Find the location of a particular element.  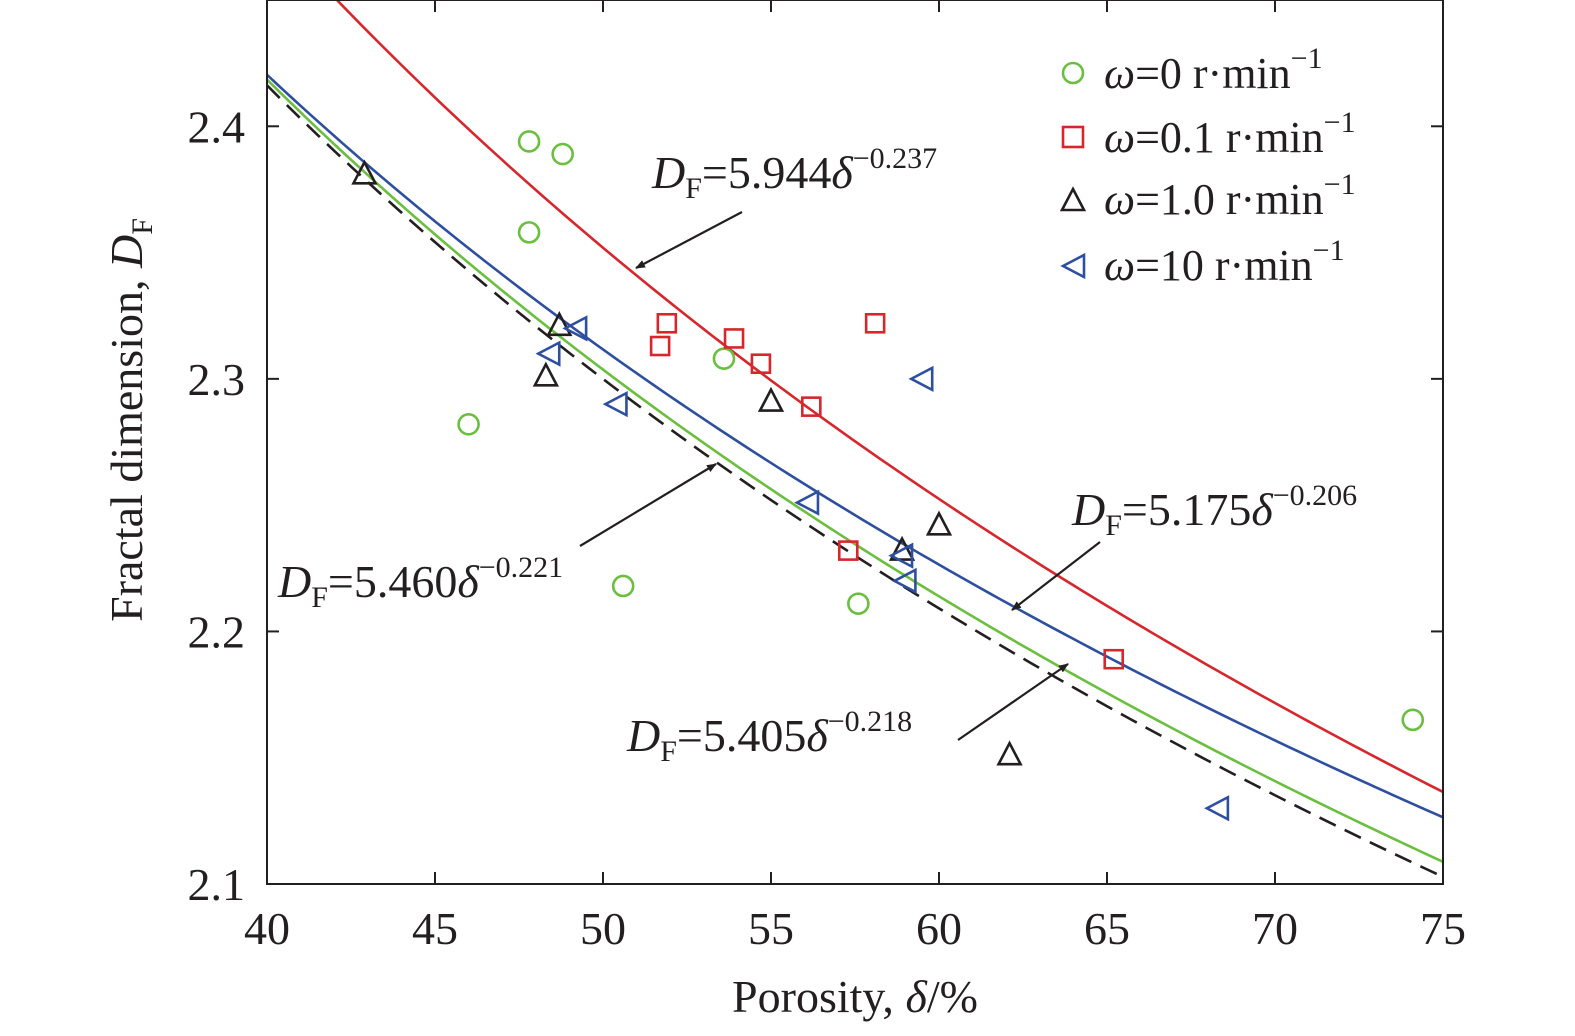

annotation-arrow-black is located at coordinates (648, 505).